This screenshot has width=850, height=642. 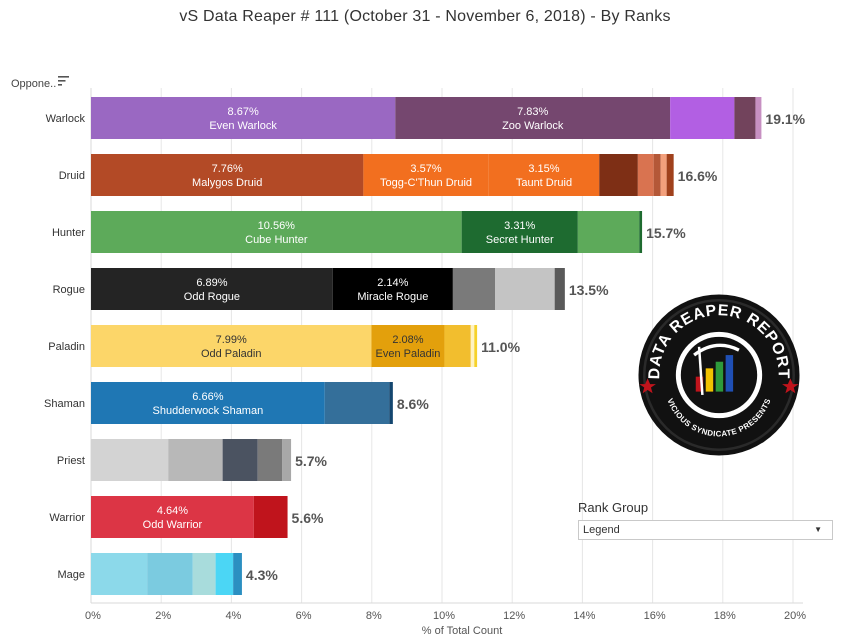 I want to click on rank-group-selected: Legend, so click(x=601, y=530).